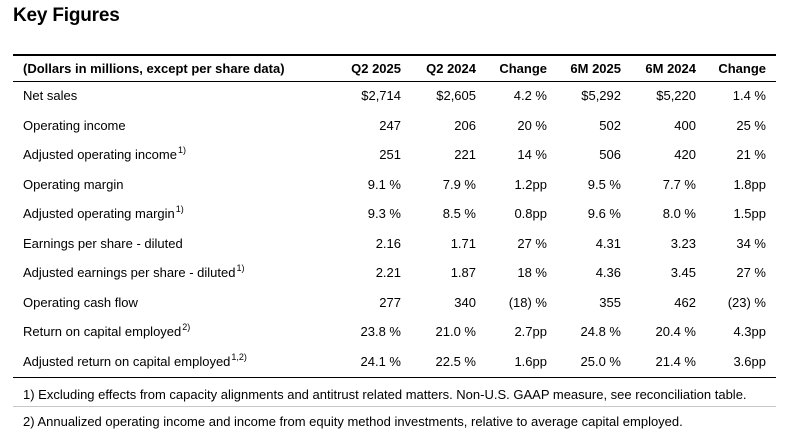  What do you see at coordinates (601, 95) in the screenshot?
I see `value-cell-6m-2025: $5,292` at bounding box center [601, 95].